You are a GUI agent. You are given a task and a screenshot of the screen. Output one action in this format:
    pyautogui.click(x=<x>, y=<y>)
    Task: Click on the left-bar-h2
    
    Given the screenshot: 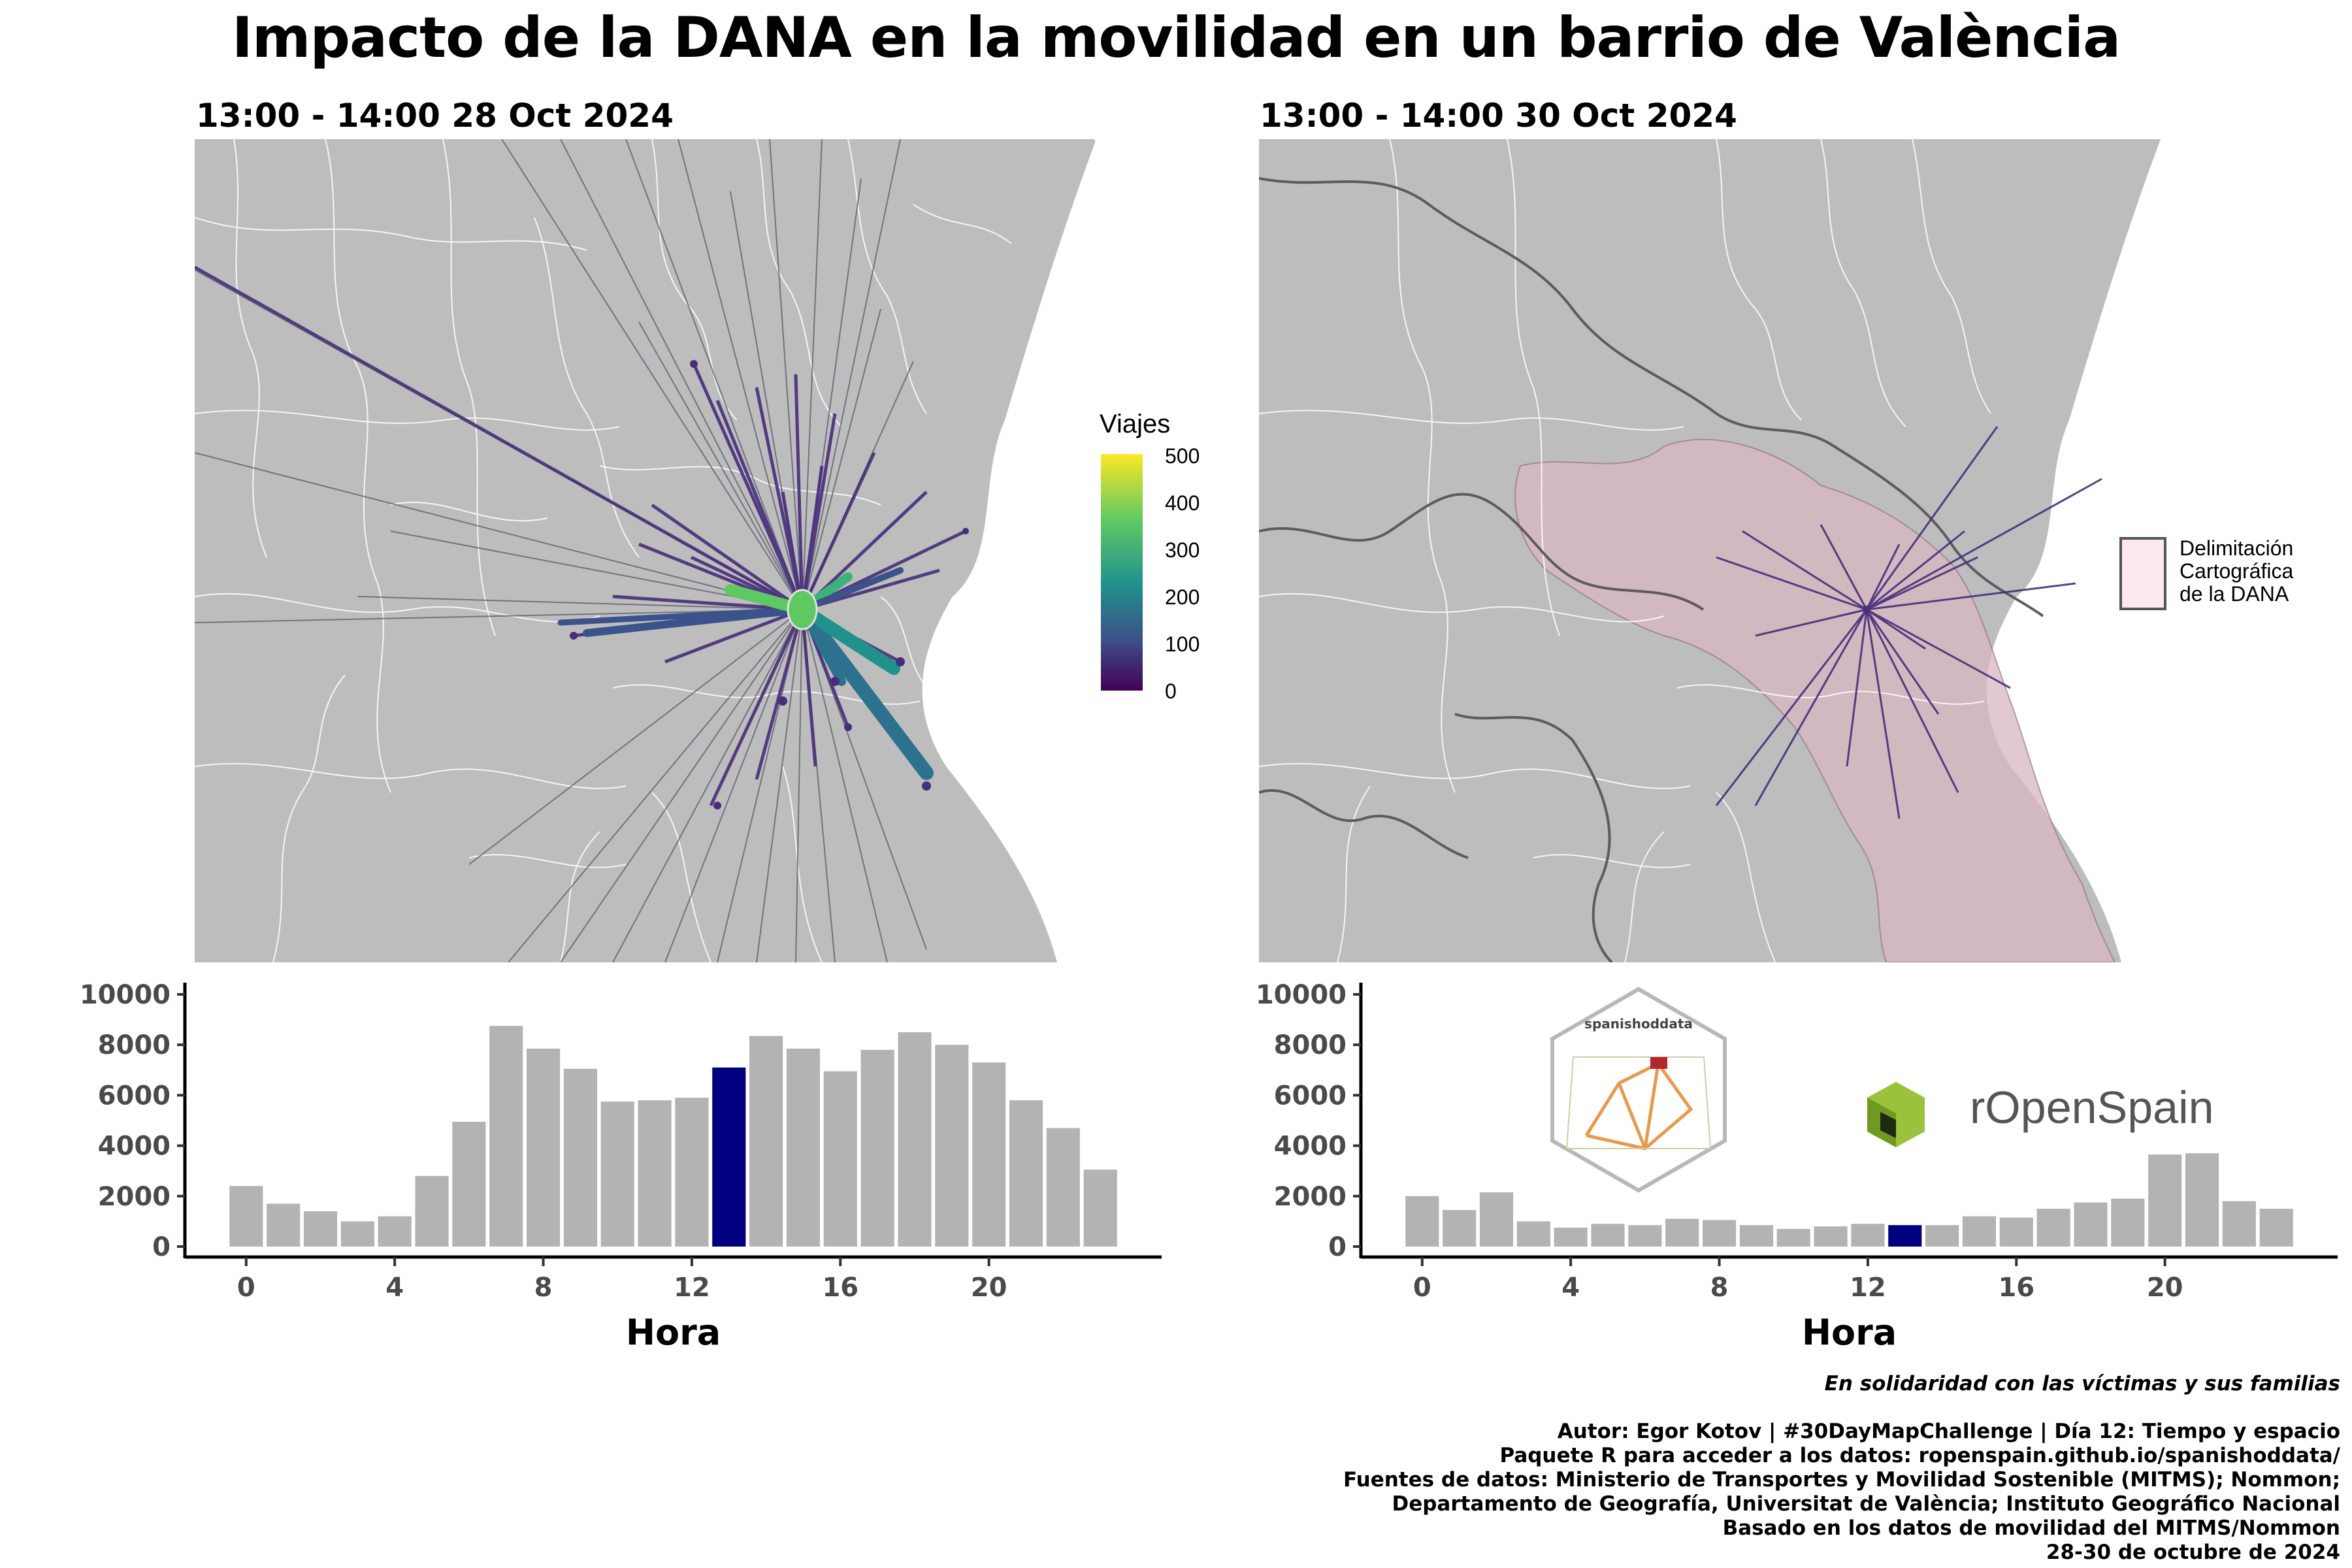 What is the action you would take?
    pyautogui.click(x=320, y=1229)
    